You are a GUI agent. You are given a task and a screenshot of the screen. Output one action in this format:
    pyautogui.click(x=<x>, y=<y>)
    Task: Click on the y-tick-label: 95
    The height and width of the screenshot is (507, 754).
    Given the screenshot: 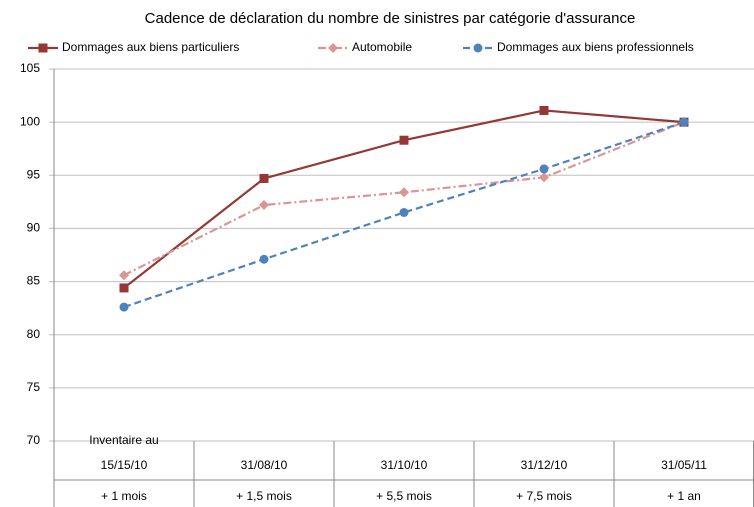 What is the action you would take?
    pyautogui.click(x=34, y=174)
    